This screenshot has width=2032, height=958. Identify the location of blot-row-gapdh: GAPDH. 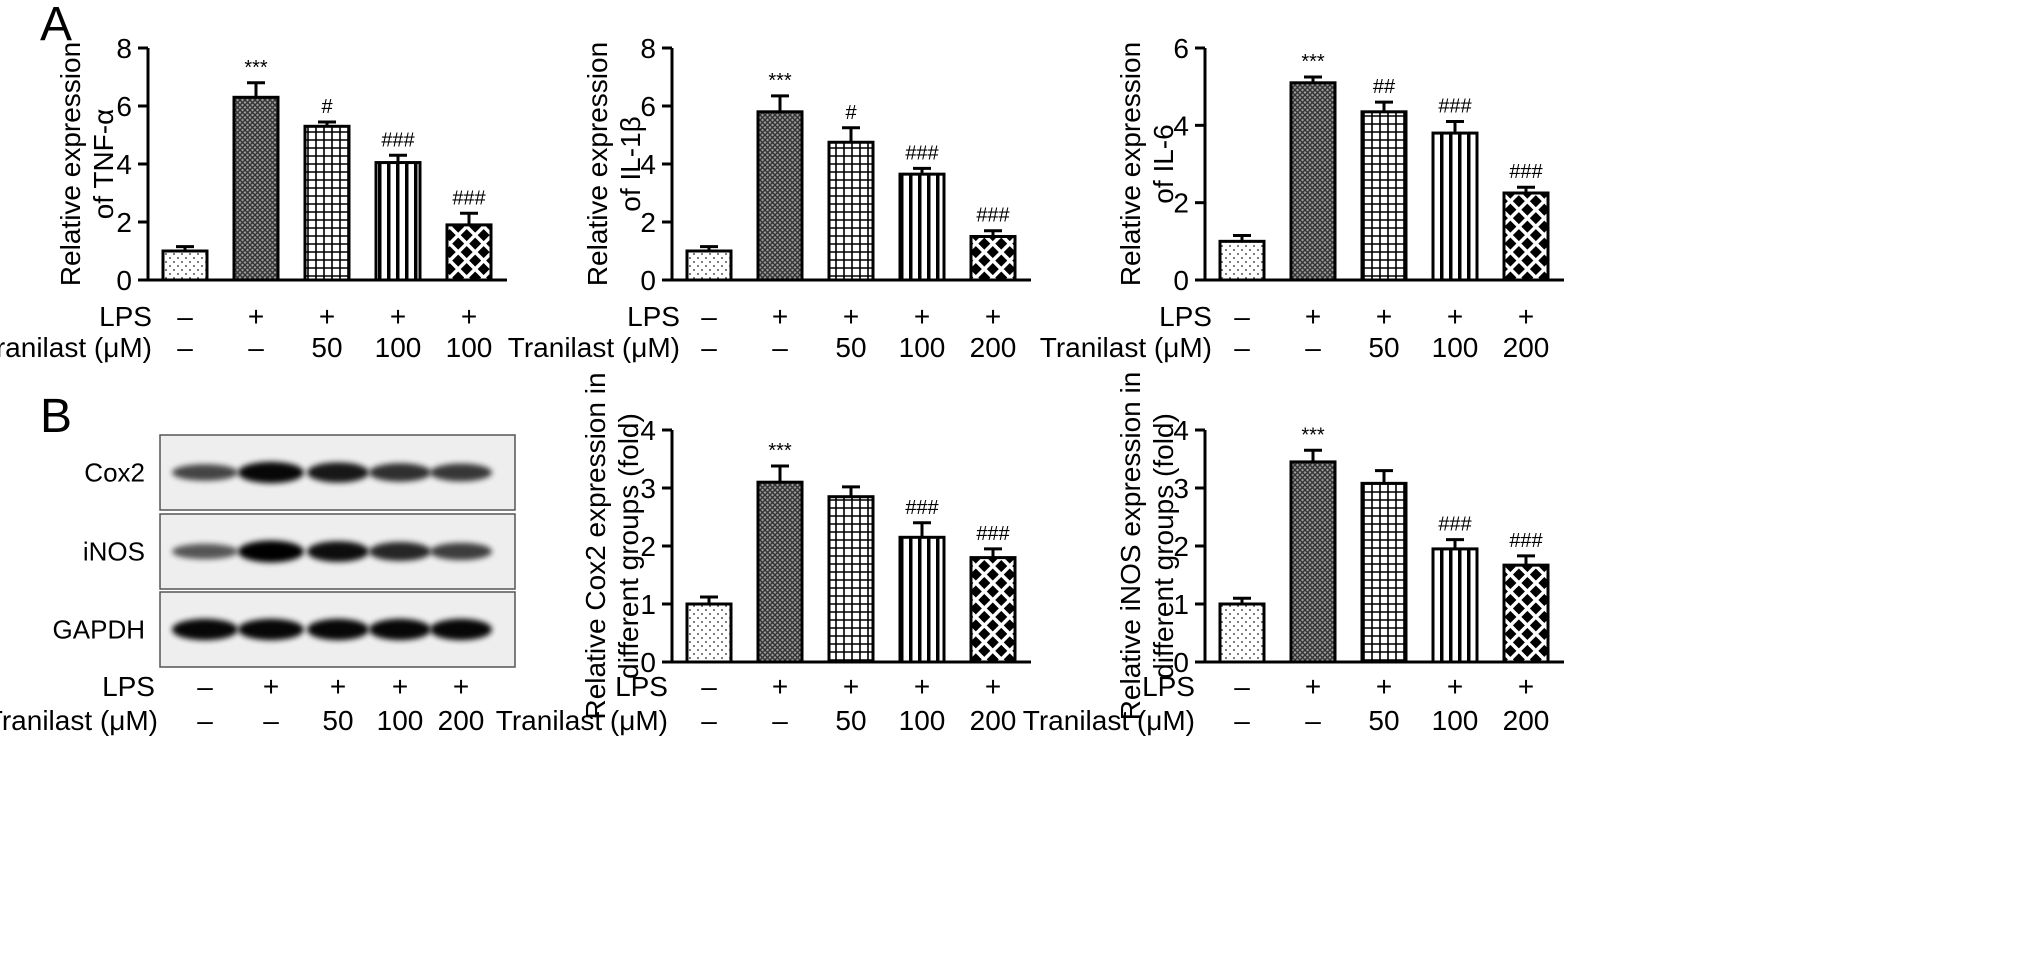
(284, 629).